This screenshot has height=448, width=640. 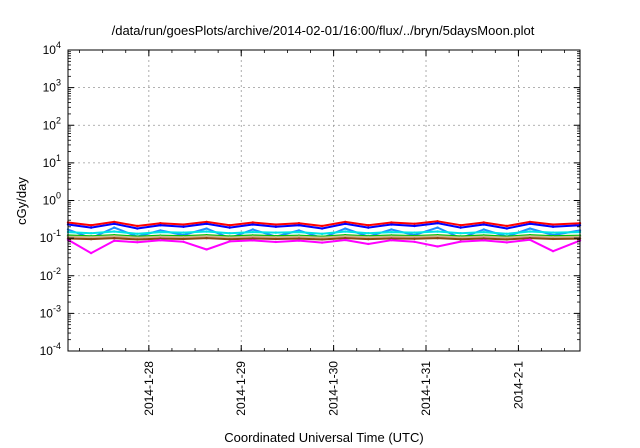 What do you see at coordinates (52, 161) in the screenshot?
I see `y-tick-label: 10¹` at bounding box center [52, 161].